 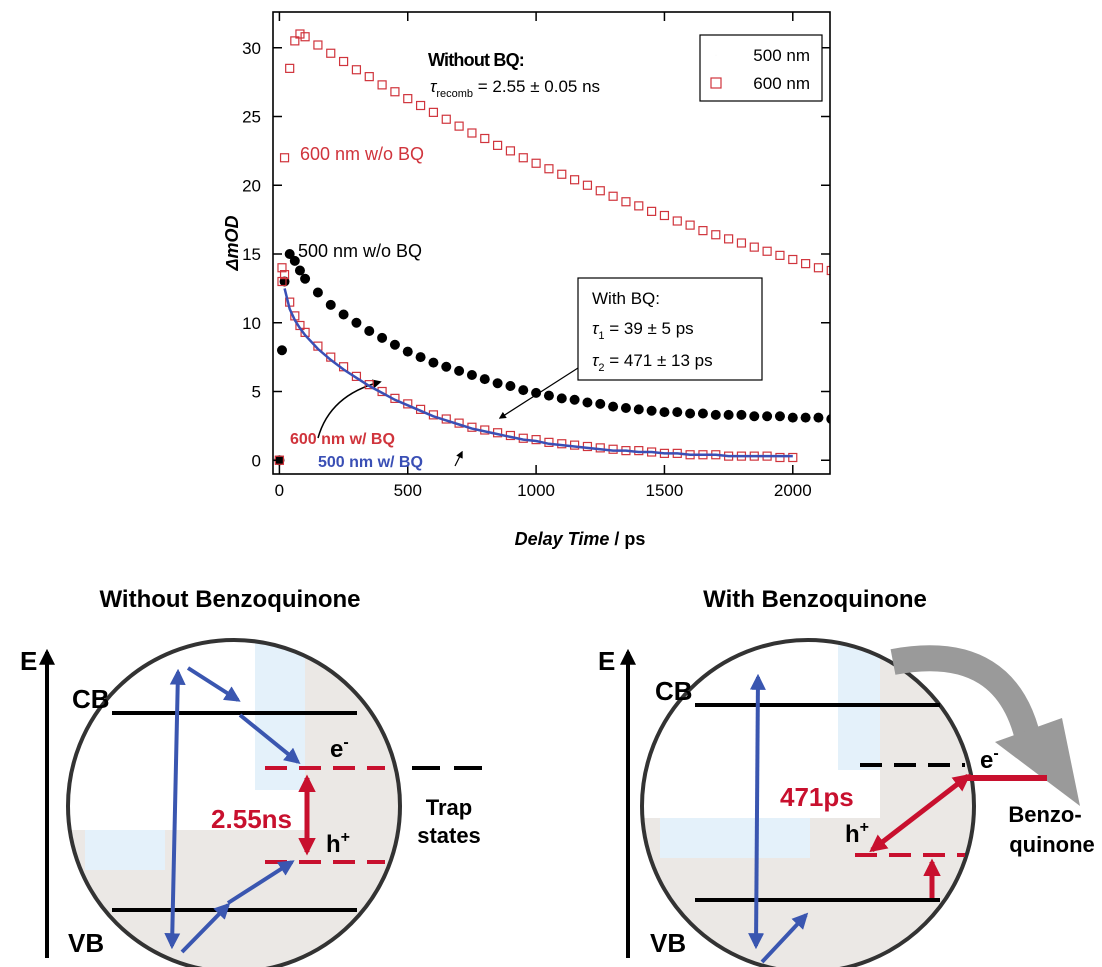 What do you see at coordinates (966, 698) in the screenshot?
I see `transfer-arrow` at bounding box center [966, 698].